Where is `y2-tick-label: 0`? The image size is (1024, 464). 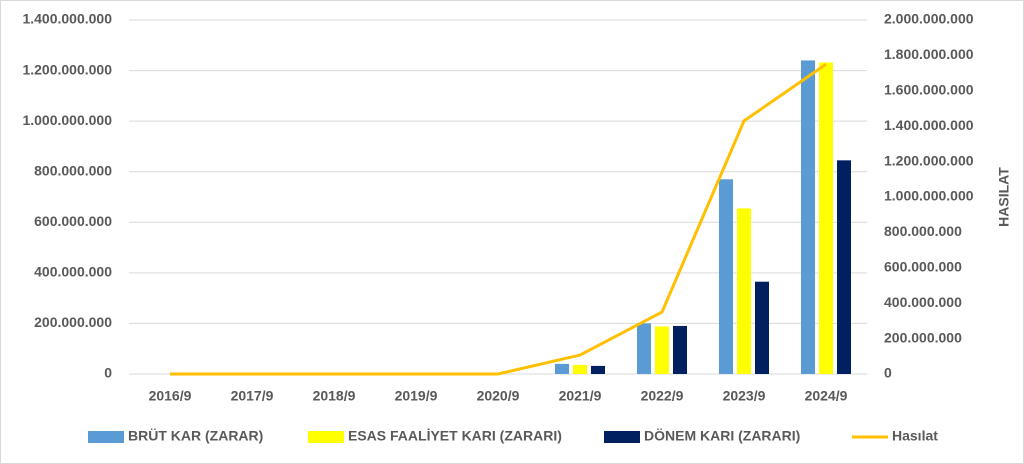
y2-tick-label: 0 is located at coordinates (888, 373).